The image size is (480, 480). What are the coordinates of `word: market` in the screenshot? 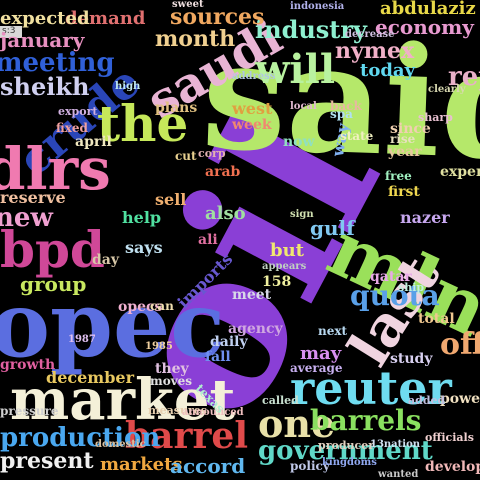 It's located at (123, 400).